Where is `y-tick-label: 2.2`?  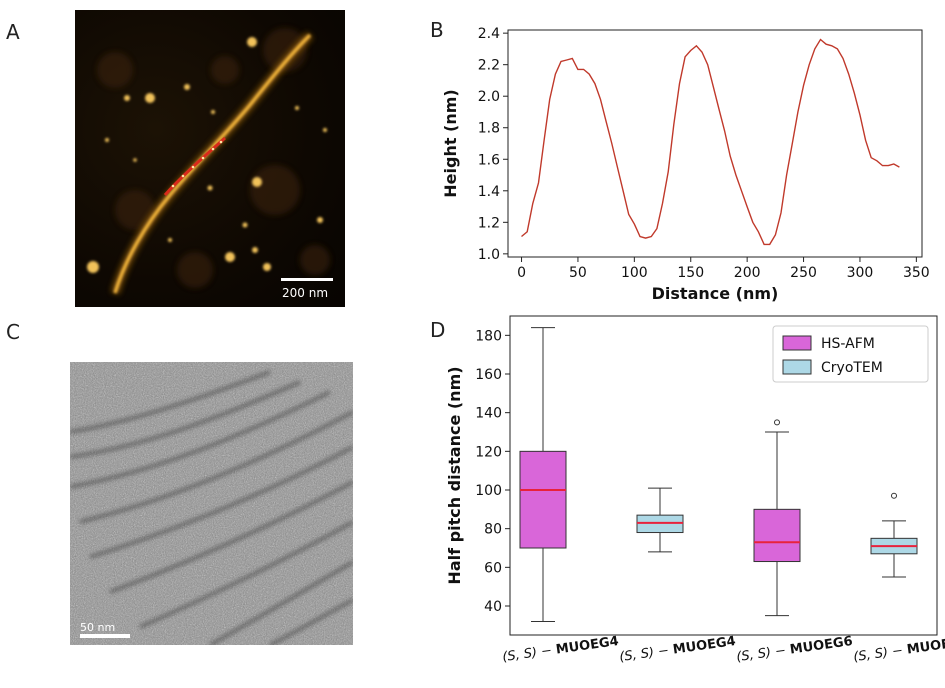
y-tick-label: 2.2 is located at coordinates (489, 66).